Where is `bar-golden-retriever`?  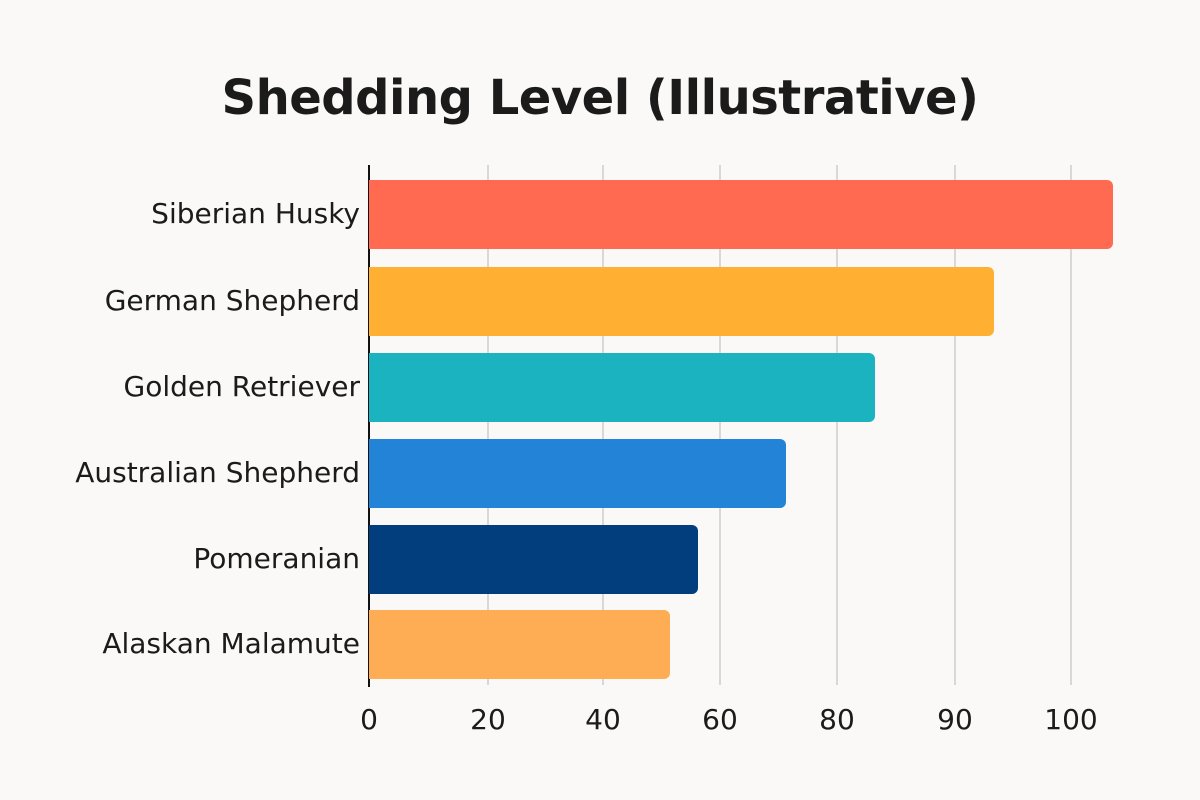
bar-golden-retriever is located at coordinates (622, 387).